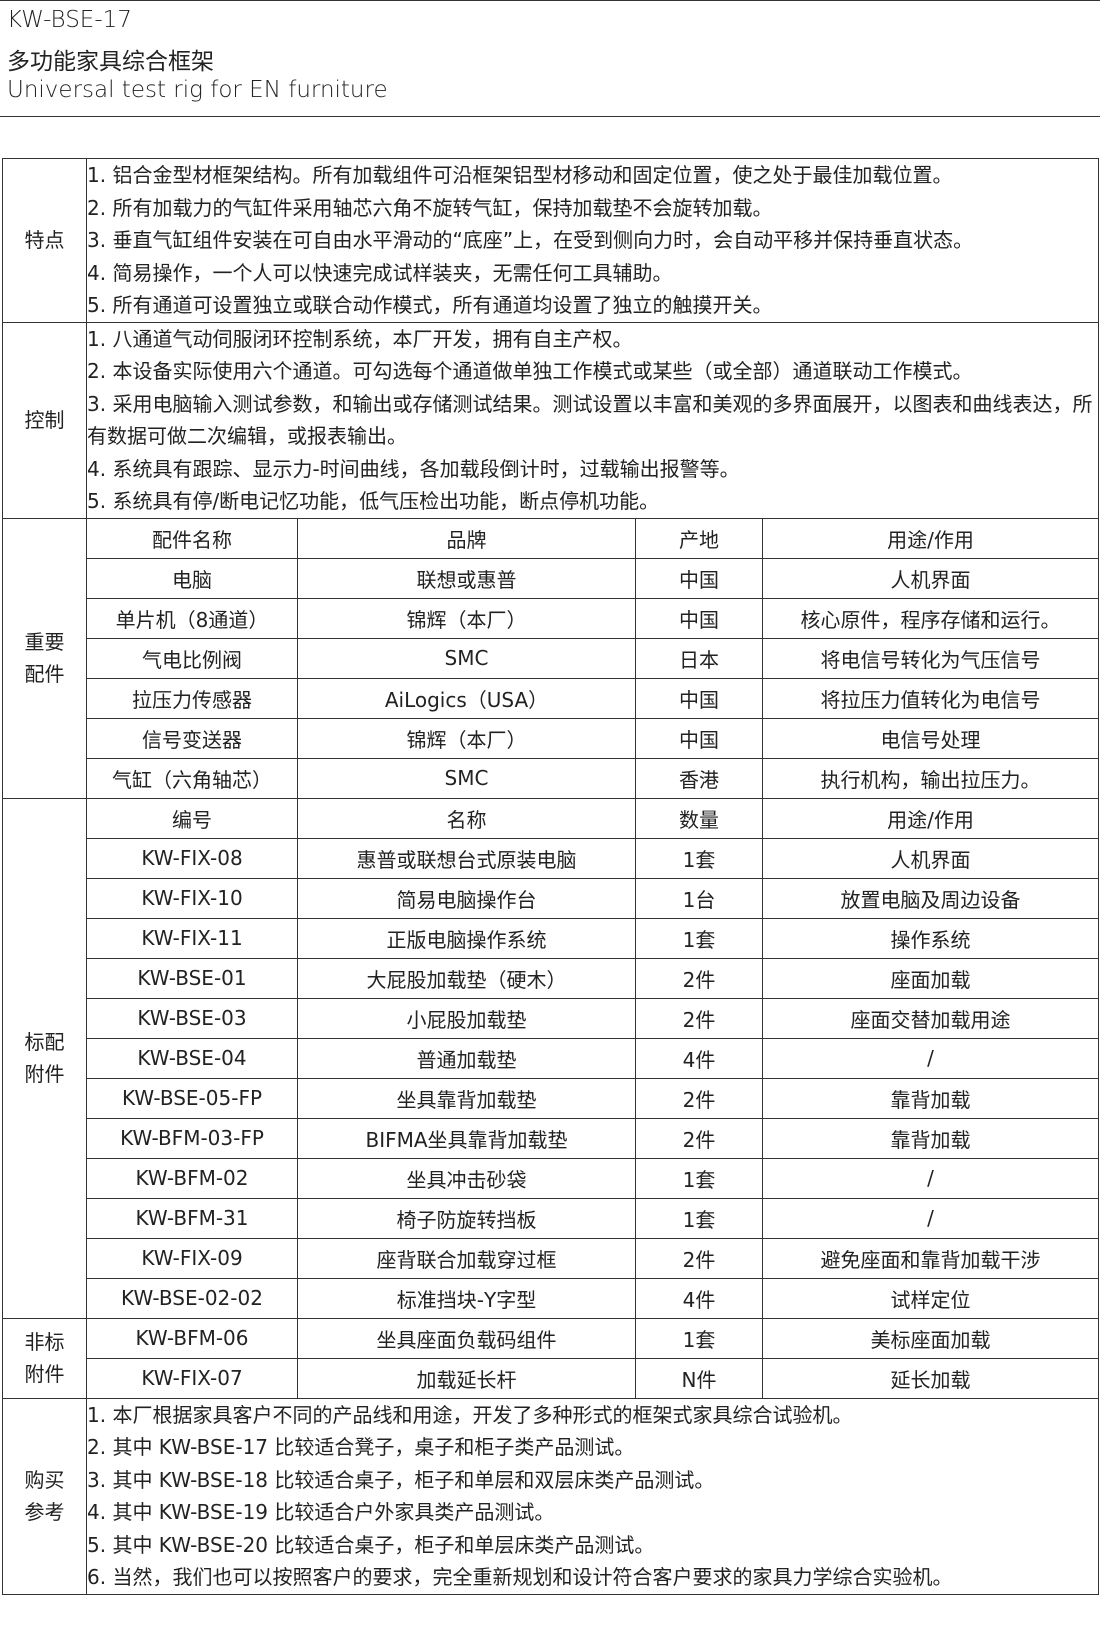 This screenshot has height=1628, width=1100. I want to click on section-label-text: 重要配件, so click(44, 658).